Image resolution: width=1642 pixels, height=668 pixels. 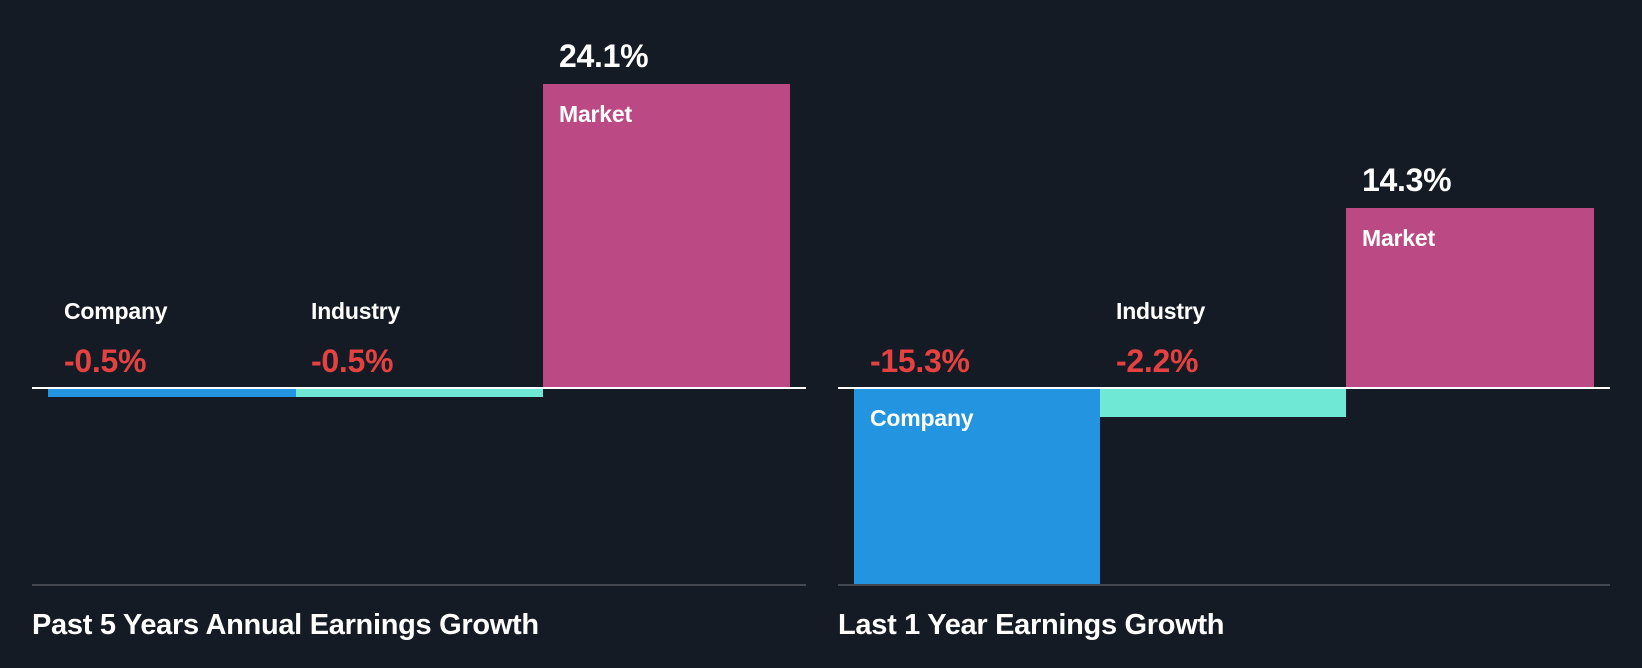 I want to click on value-market: 14.3%, so click(x=1407, y=180).